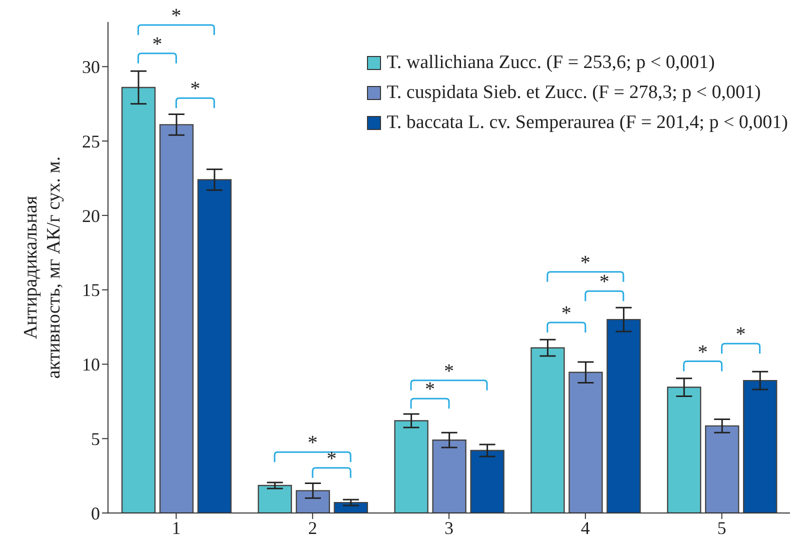 This screenshot has width=803, height=553. Describe the element at coordinates (91, 67) in the screenshot. I see `y-tick-label: 30` at that location.